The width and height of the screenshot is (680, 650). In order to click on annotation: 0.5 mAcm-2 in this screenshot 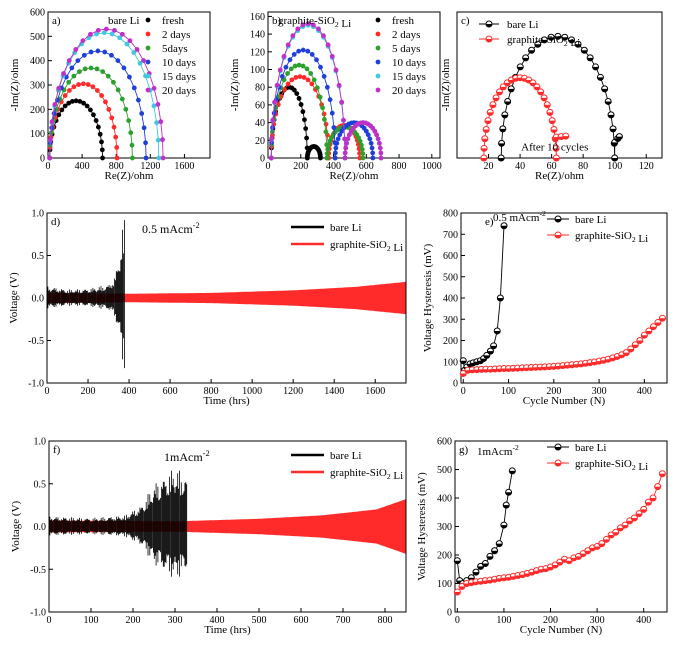, I will do `click(519, 216)`.